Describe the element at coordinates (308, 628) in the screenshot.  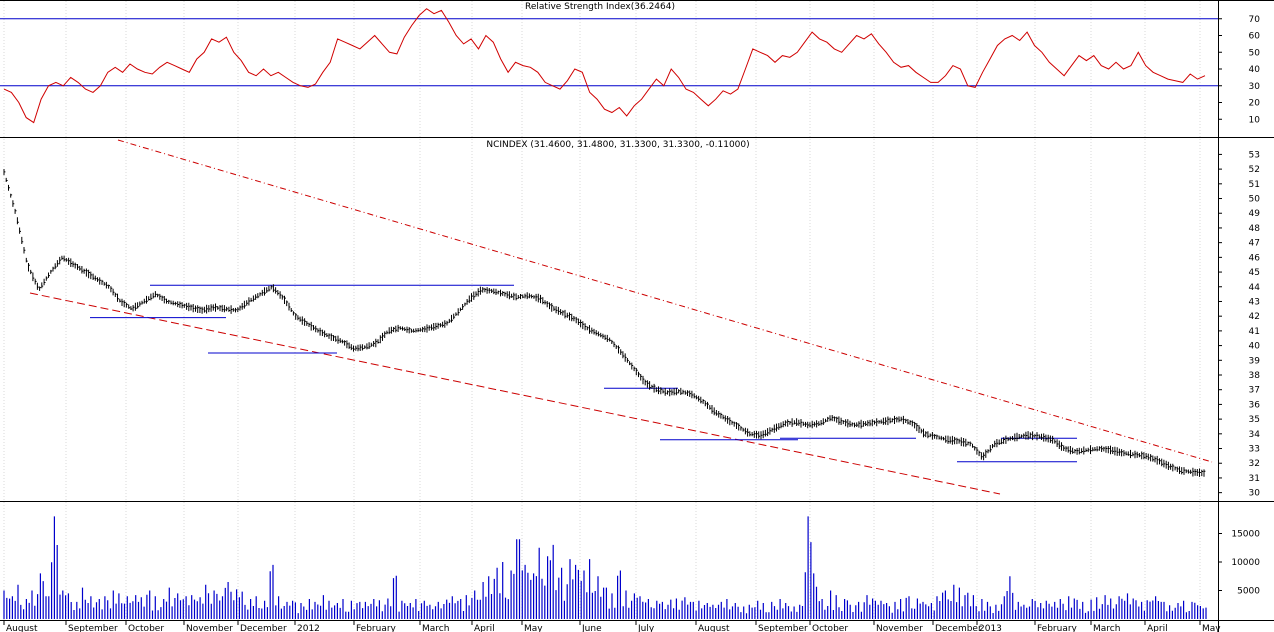
I see `x-tick-label: 2012` at that location.